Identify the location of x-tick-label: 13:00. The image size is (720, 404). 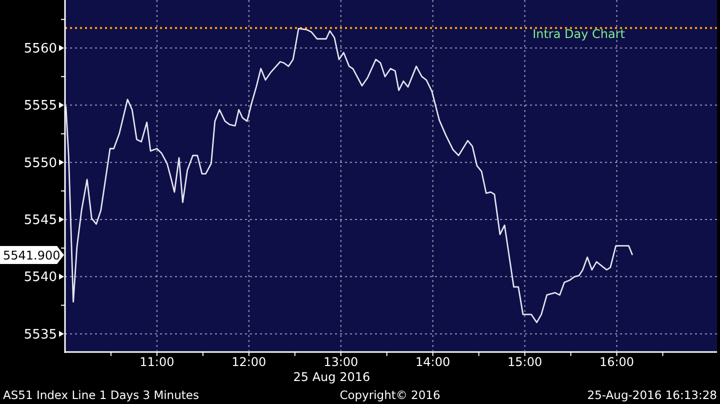
(341, 362).